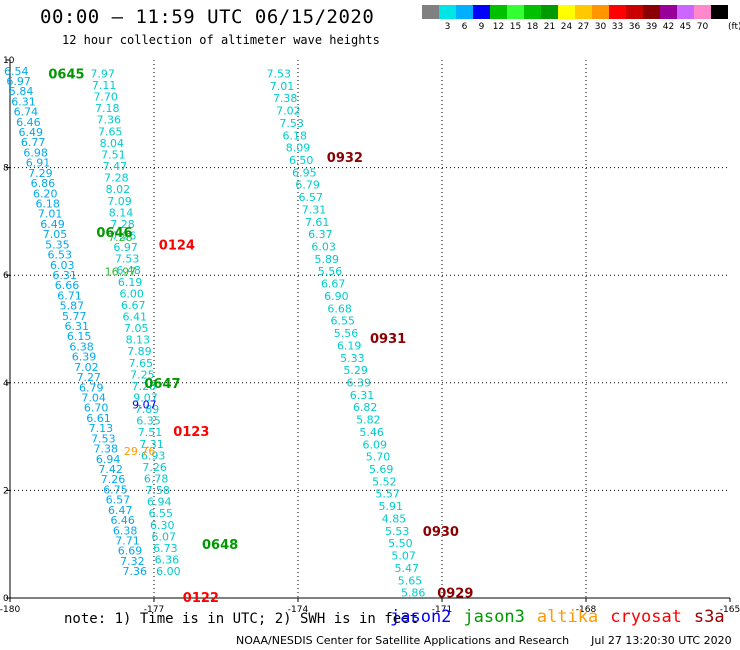  What do you see at coordinates (135, 571) in the screenshot?
I see `wave-height-label: 7.36` at bounding box center [135, 571].